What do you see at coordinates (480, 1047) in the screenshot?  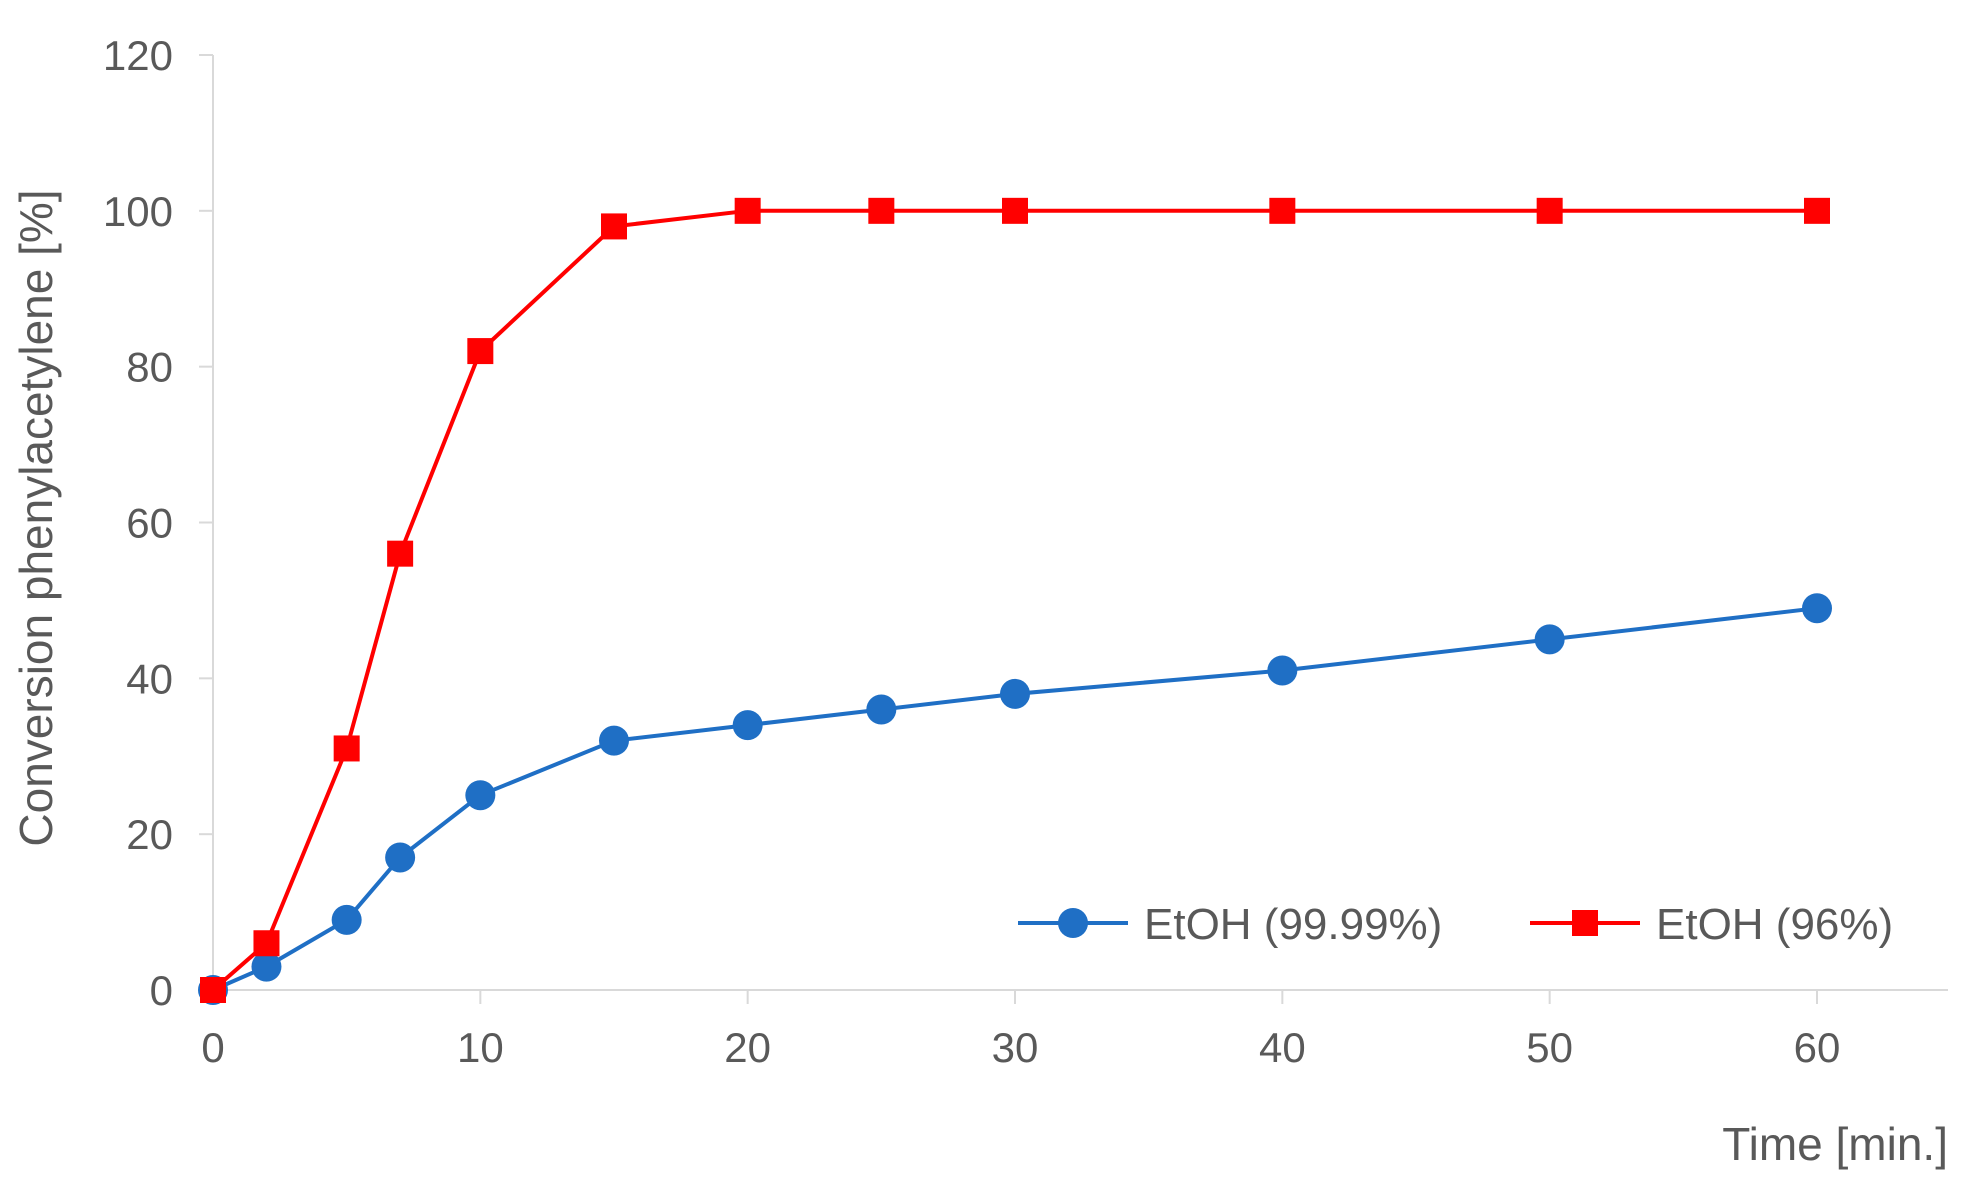 I see `x-tick-label: 10` at bounding box center [480, 1047].